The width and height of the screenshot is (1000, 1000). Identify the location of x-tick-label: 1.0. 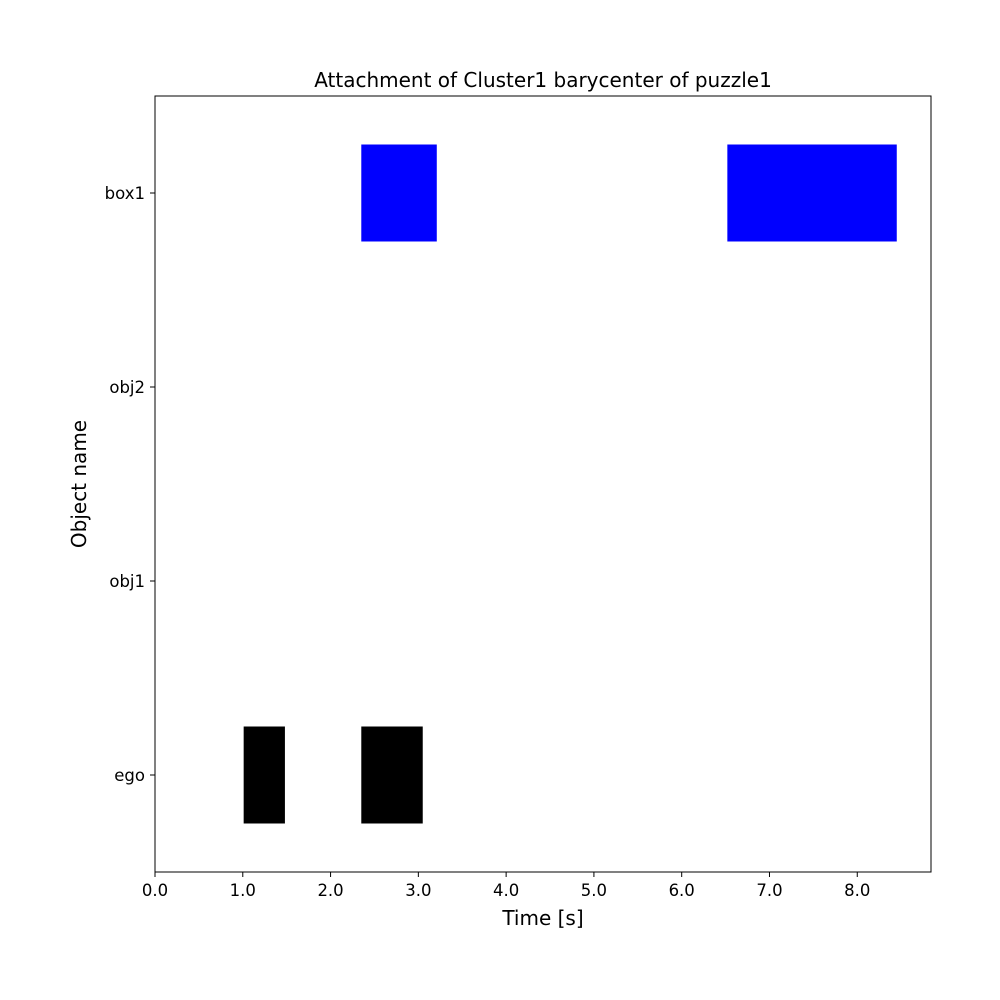
(243, 890).